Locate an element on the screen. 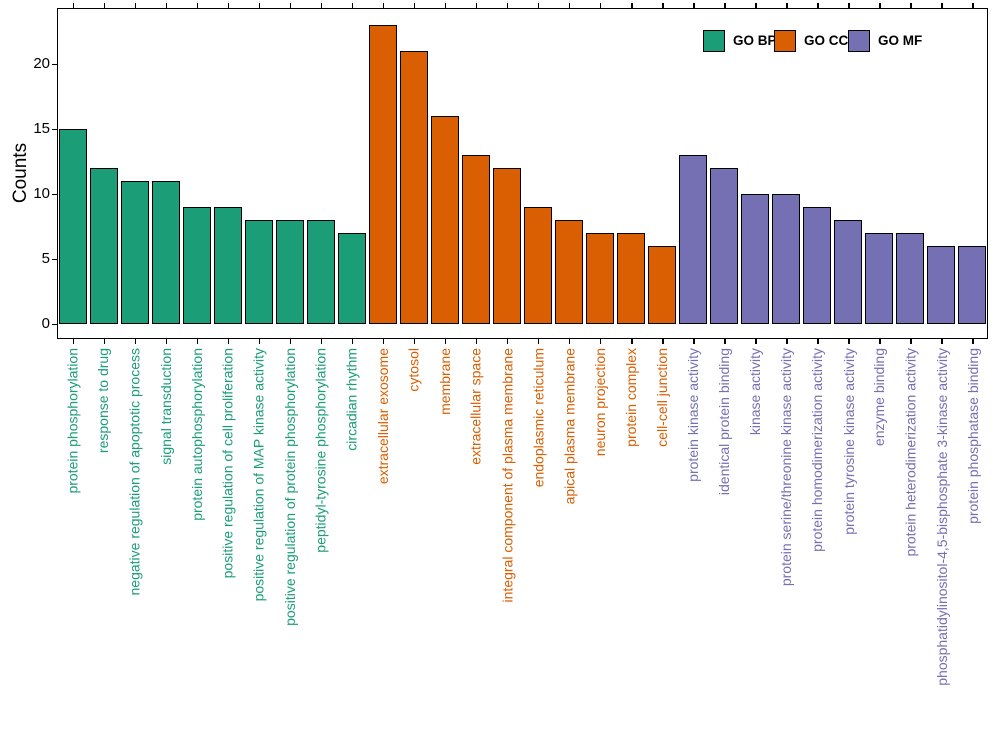 Image resolution: width=999 pixels, height=730 pixels. x-axis-label-text: peptidyl-tyrosine phosphorylation is located at coordinates (320, 450).